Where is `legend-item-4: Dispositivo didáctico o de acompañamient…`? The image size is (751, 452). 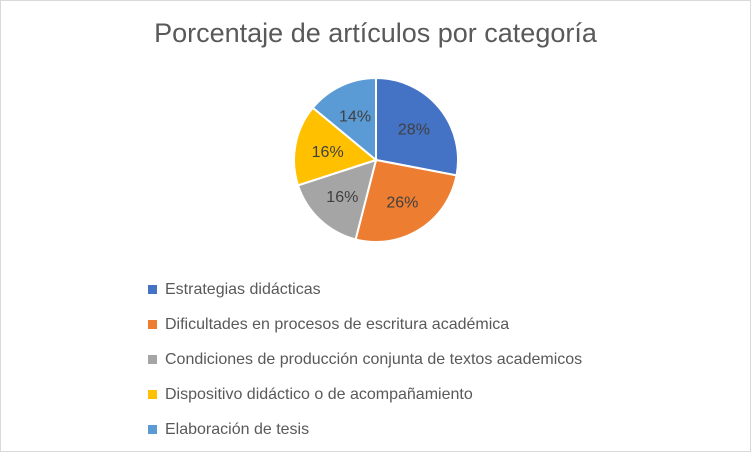 legend-item-4: Dispositivo didáctico o de acompañamient… is located at coordinates (365, 394).